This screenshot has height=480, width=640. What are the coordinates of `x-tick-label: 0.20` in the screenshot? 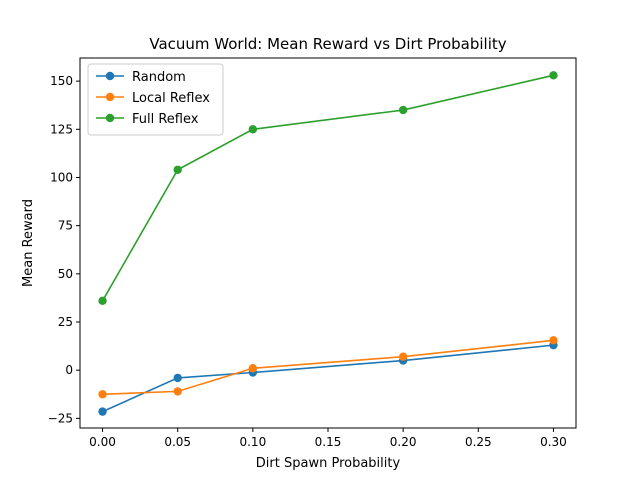 It's located at (403, 442).